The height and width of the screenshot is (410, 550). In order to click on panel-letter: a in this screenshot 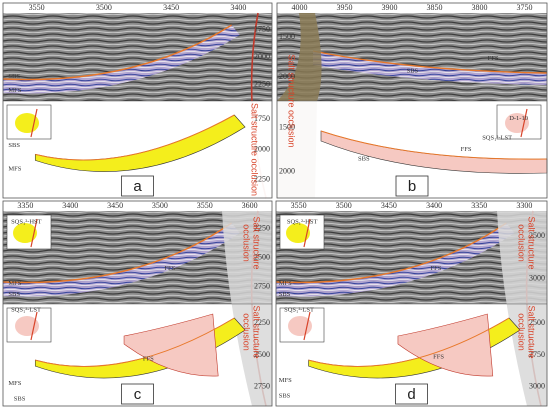, I will do `click(137, 186)`.